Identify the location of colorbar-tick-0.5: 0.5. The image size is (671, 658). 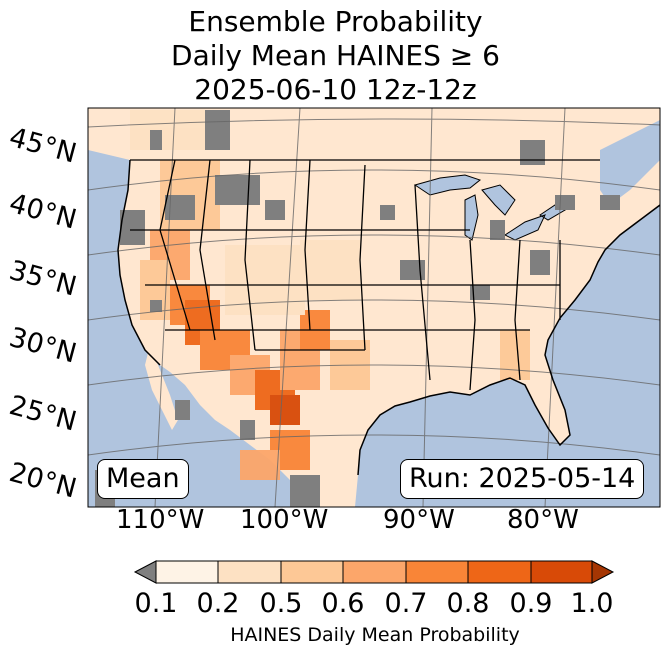
(281, 603).